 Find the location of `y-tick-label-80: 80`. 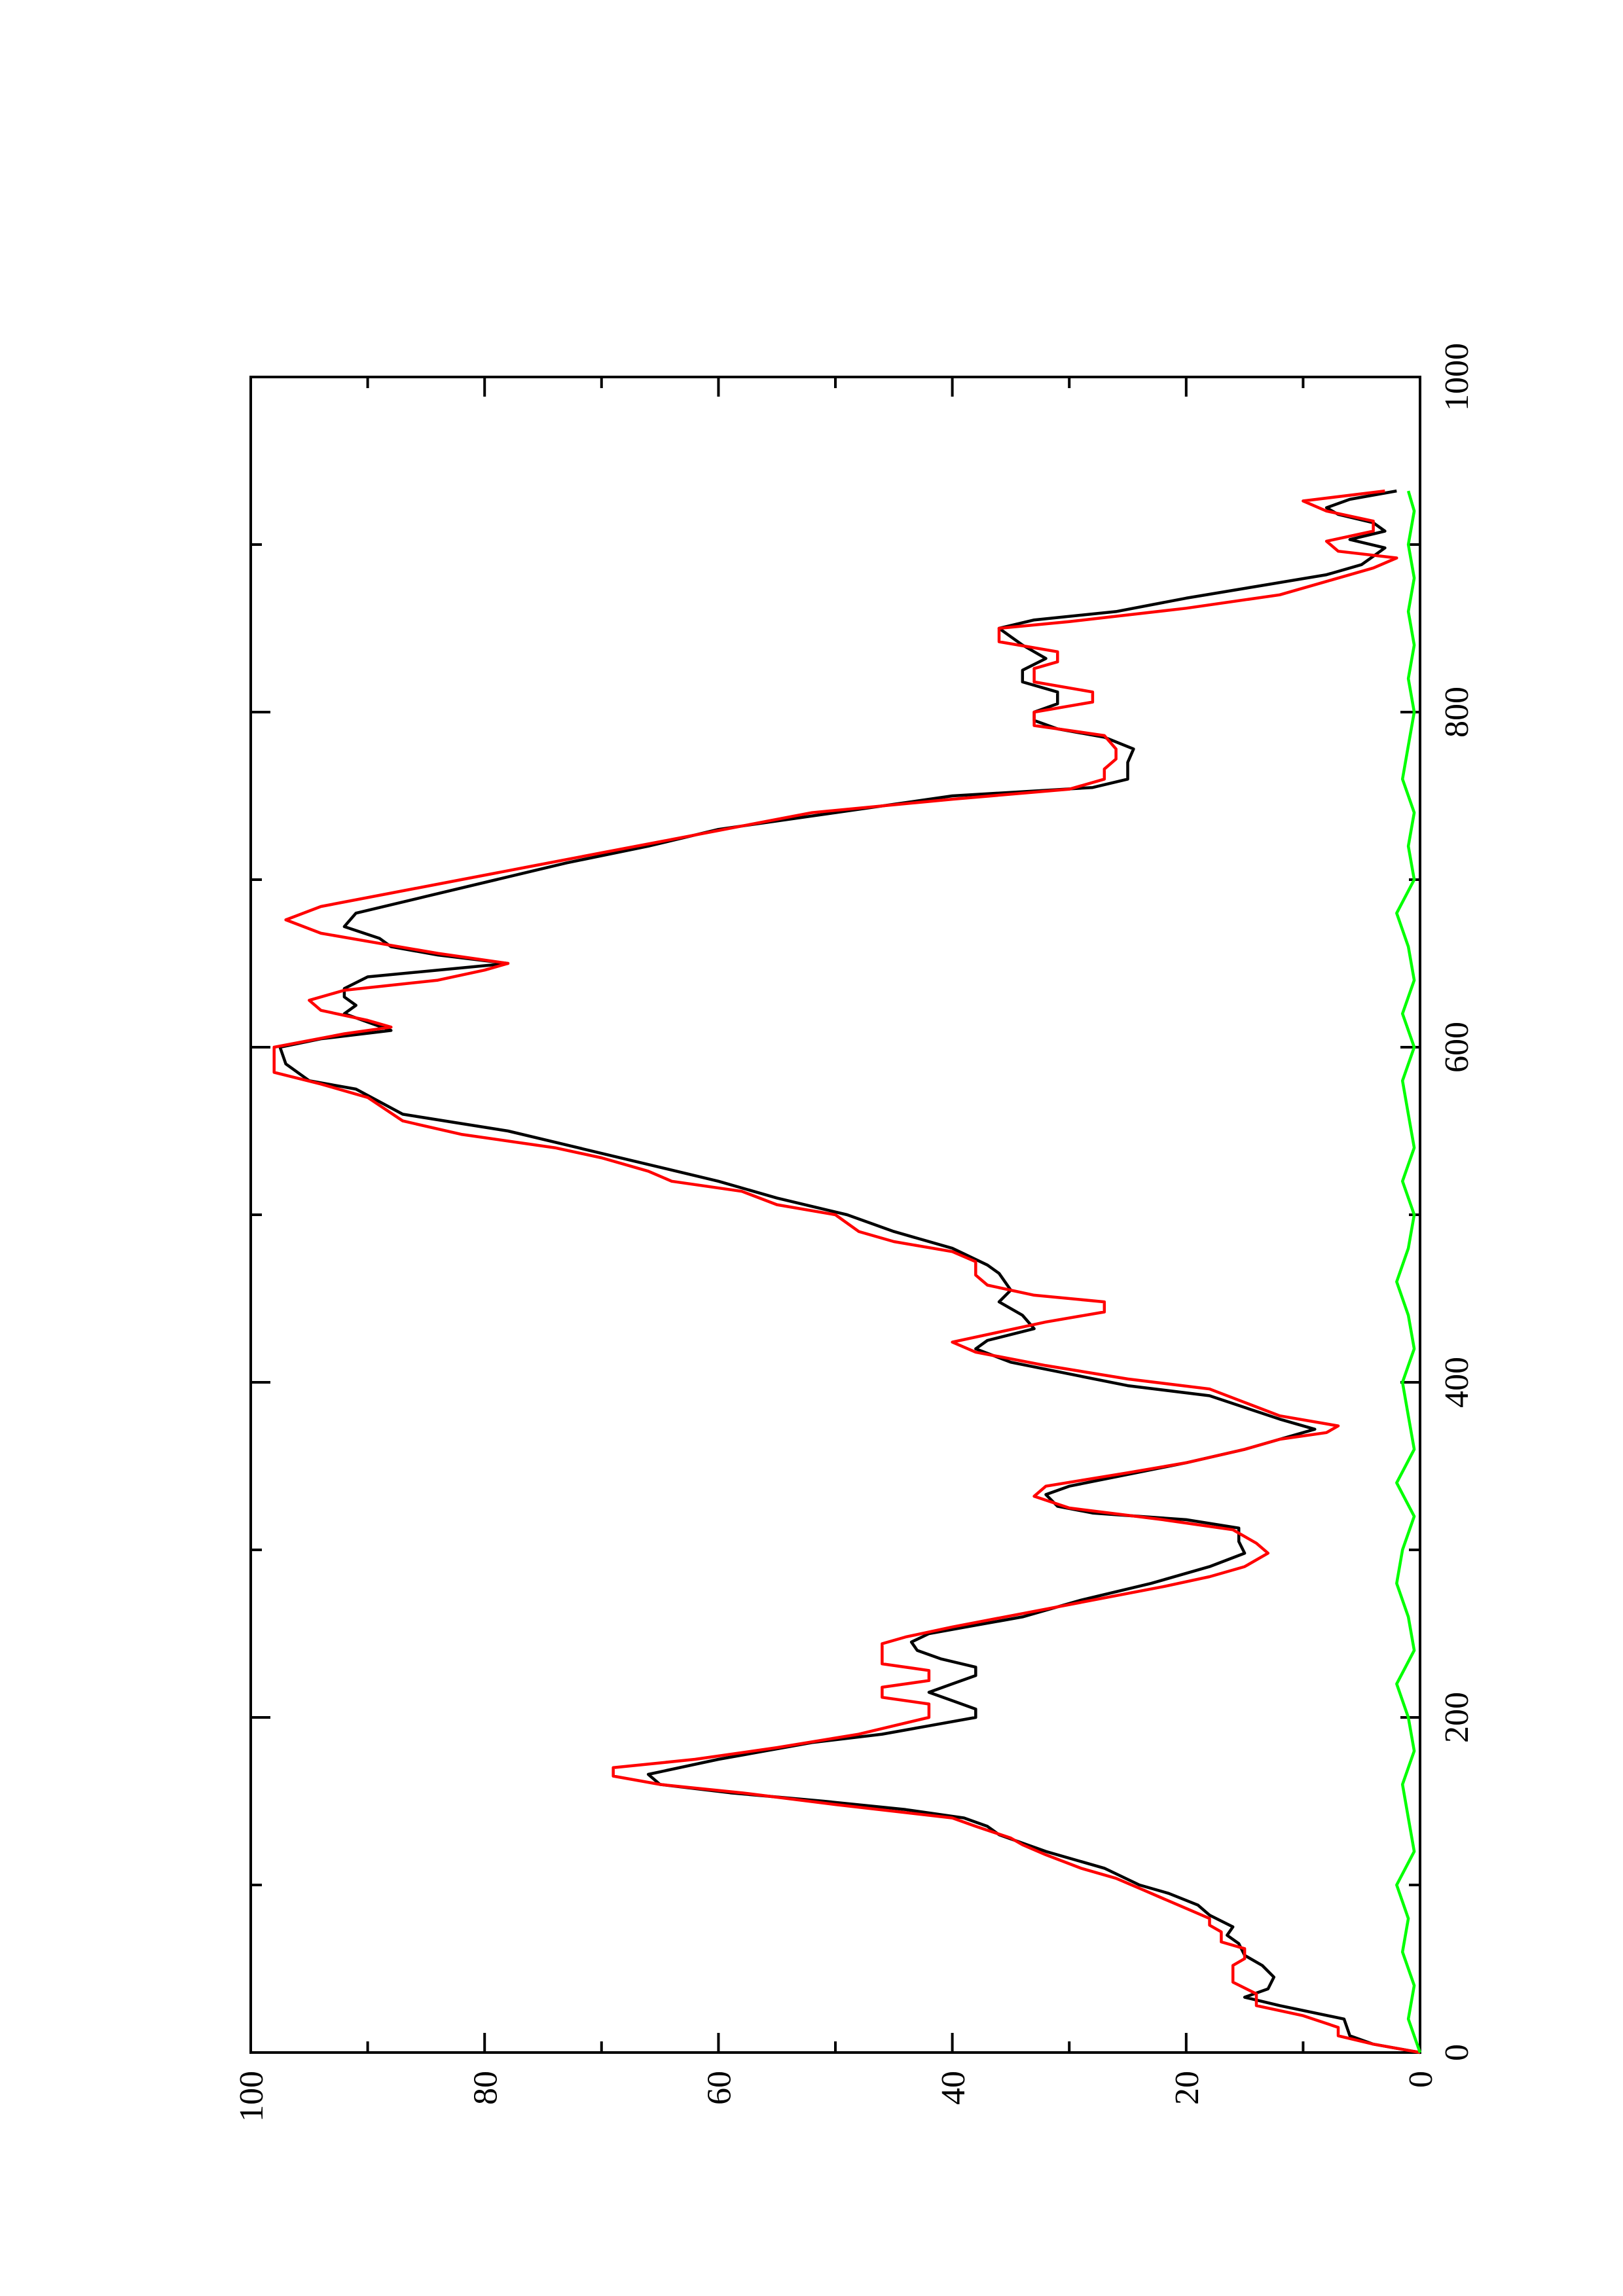

y-tick-label-80: 80 is located at coordinates (485, 2088).